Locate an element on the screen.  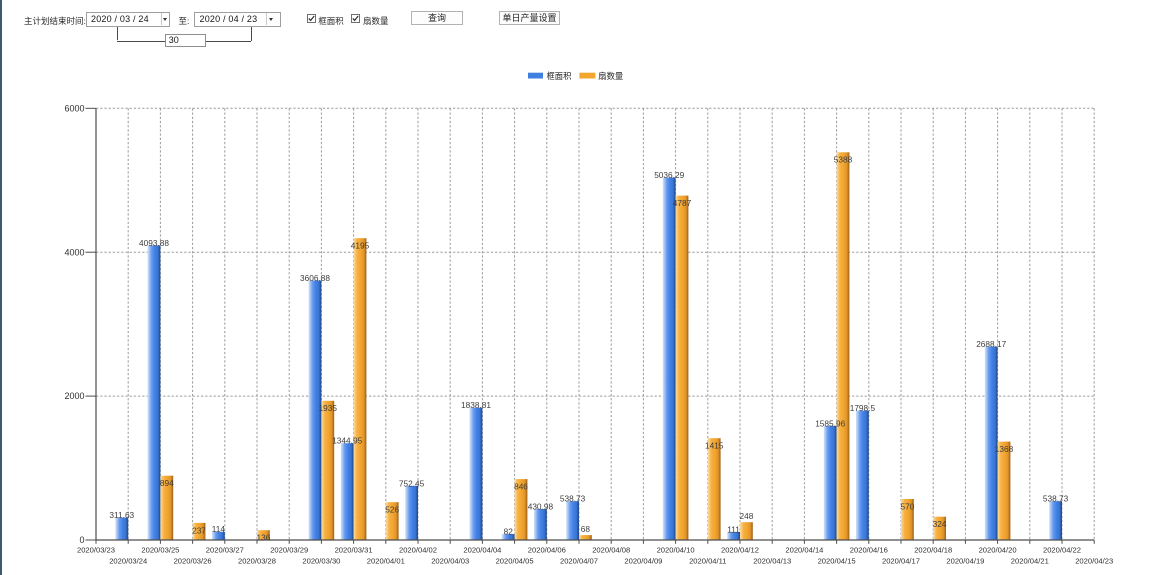
svg-text: 2020/04/03 is located at coordinates (450, 560).